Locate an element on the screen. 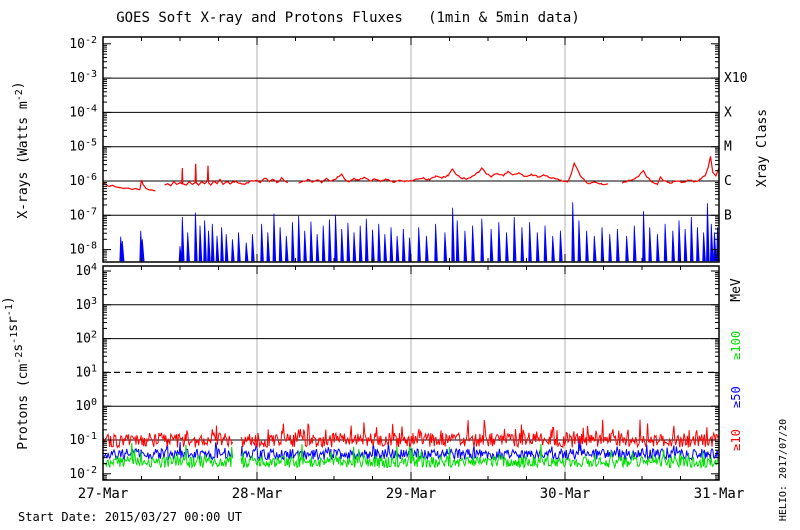 The width and height of the screenshot is (800, 530). xray-y-axis-title: X-rays (Watts m-2) is located at coordinates (21, 149).